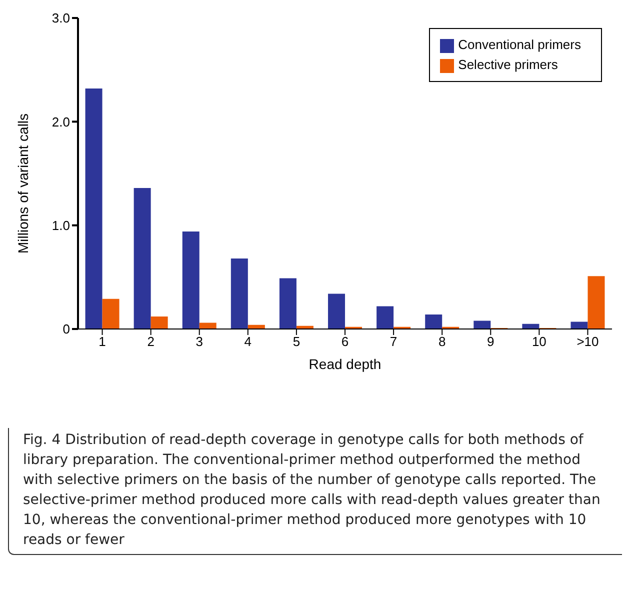 The image size is (630, 594). What do you see at coordinates (102, 342) in the screenshot?
I see `x-tick-label: 1` at bounding box center [102, 342].